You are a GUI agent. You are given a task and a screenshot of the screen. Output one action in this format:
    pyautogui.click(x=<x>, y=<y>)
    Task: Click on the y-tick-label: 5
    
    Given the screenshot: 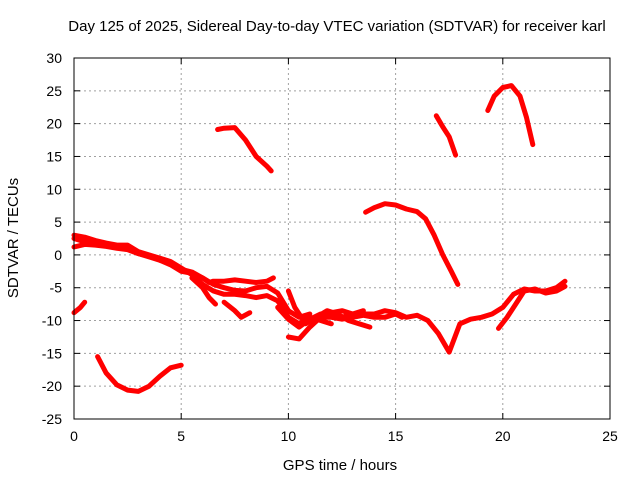 What is the action you would take?
    pyautogui.click(x=58, y=222)
    